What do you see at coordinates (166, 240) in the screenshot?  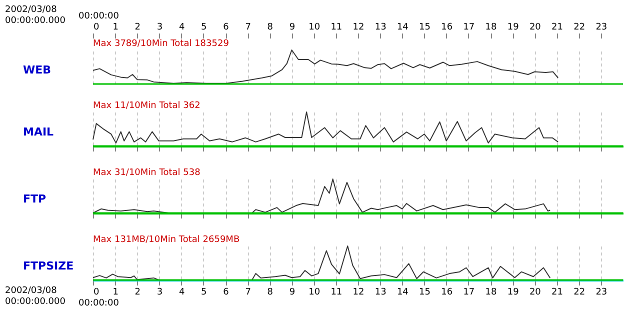 I see `text: Max 131MB/10Min Total 2659MB` at bounding box center [166, 240].